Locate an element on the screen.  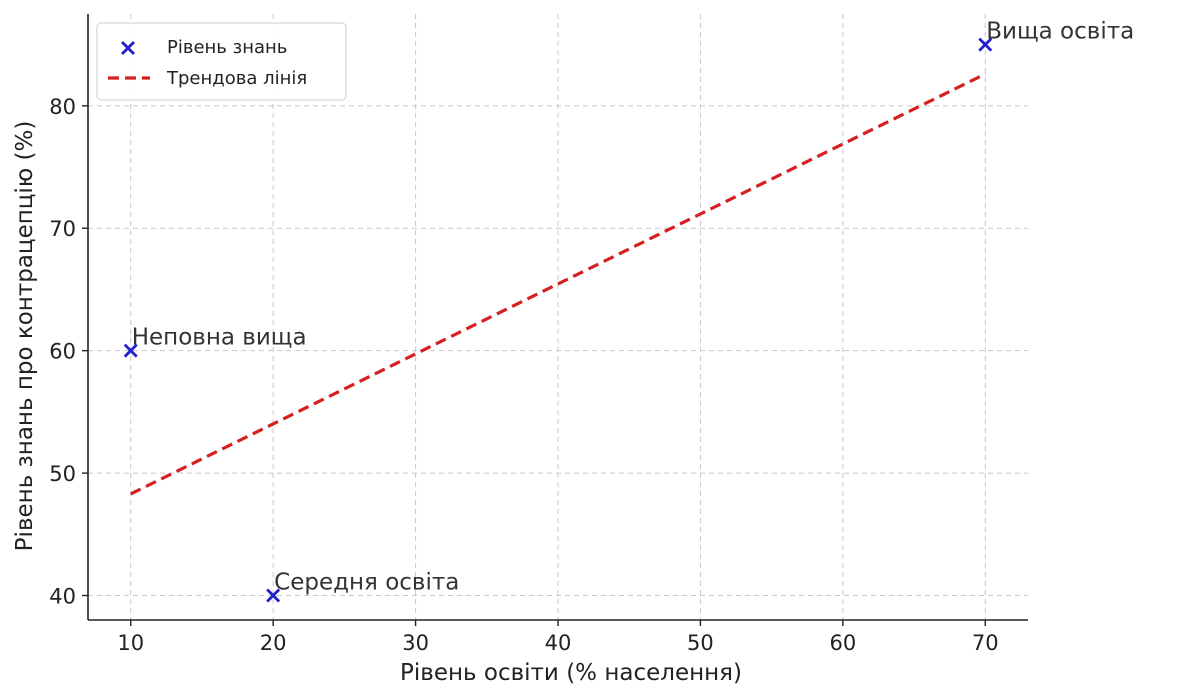
y-tick-label: 60 is located at coordinates (62, 352).